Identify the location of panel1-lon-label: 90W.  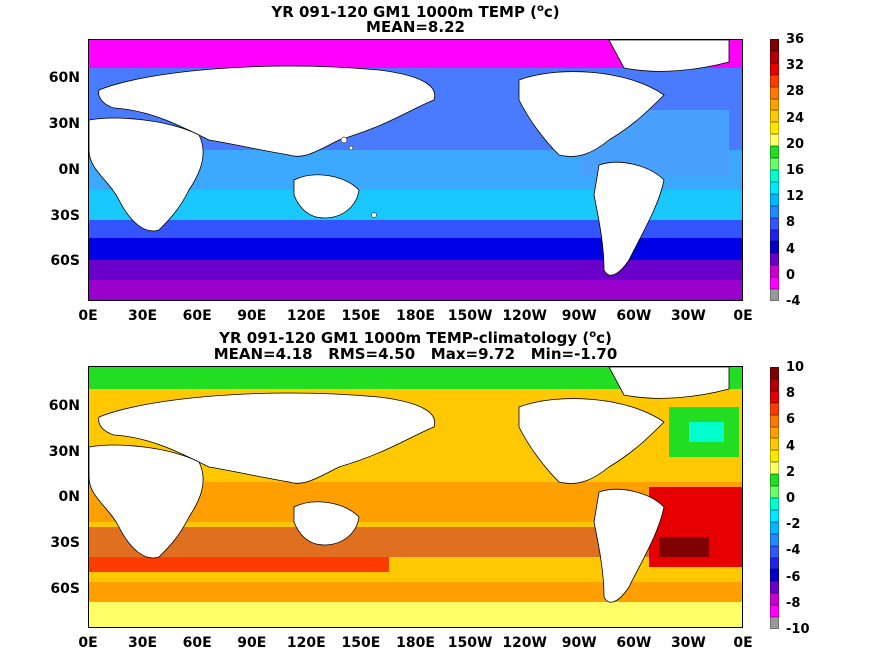
(579, 316).